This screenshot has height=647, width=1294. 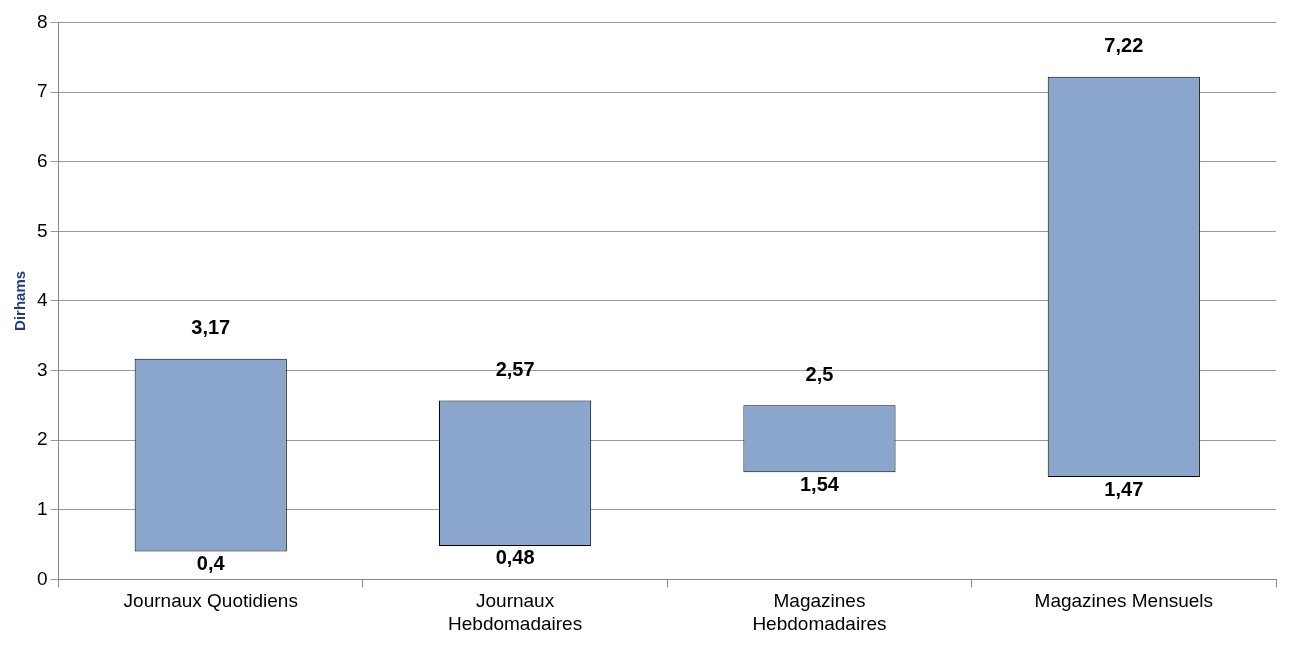 I want to click on y-tick-label: 5, so click(x=42, y=230).